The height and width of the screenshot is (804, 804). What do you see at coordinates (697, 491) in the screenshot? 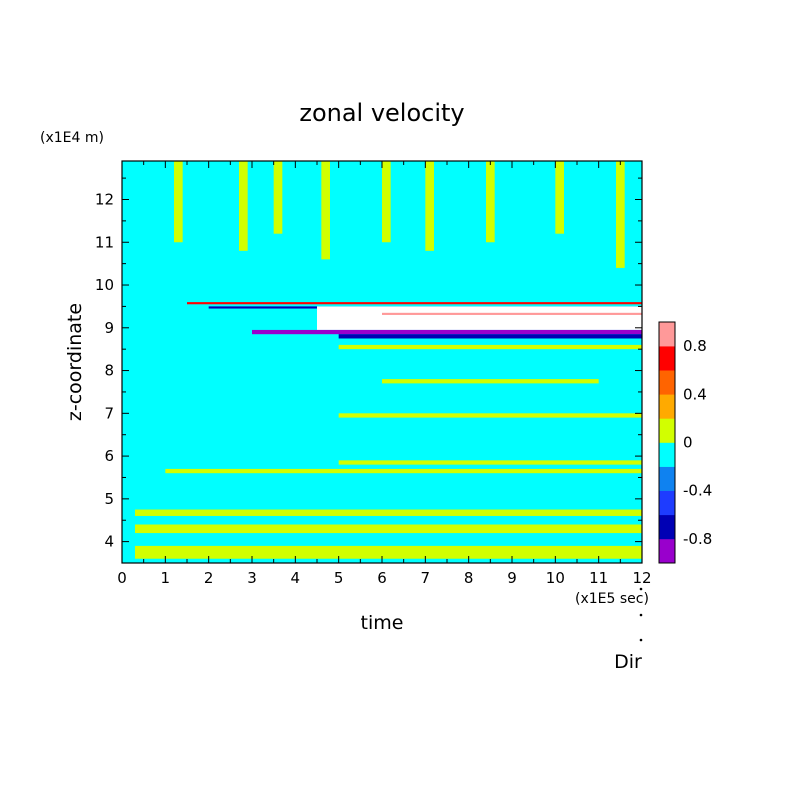
I see `colorbar-tick-label-3: -0.4` at bounding box center [697, 491].